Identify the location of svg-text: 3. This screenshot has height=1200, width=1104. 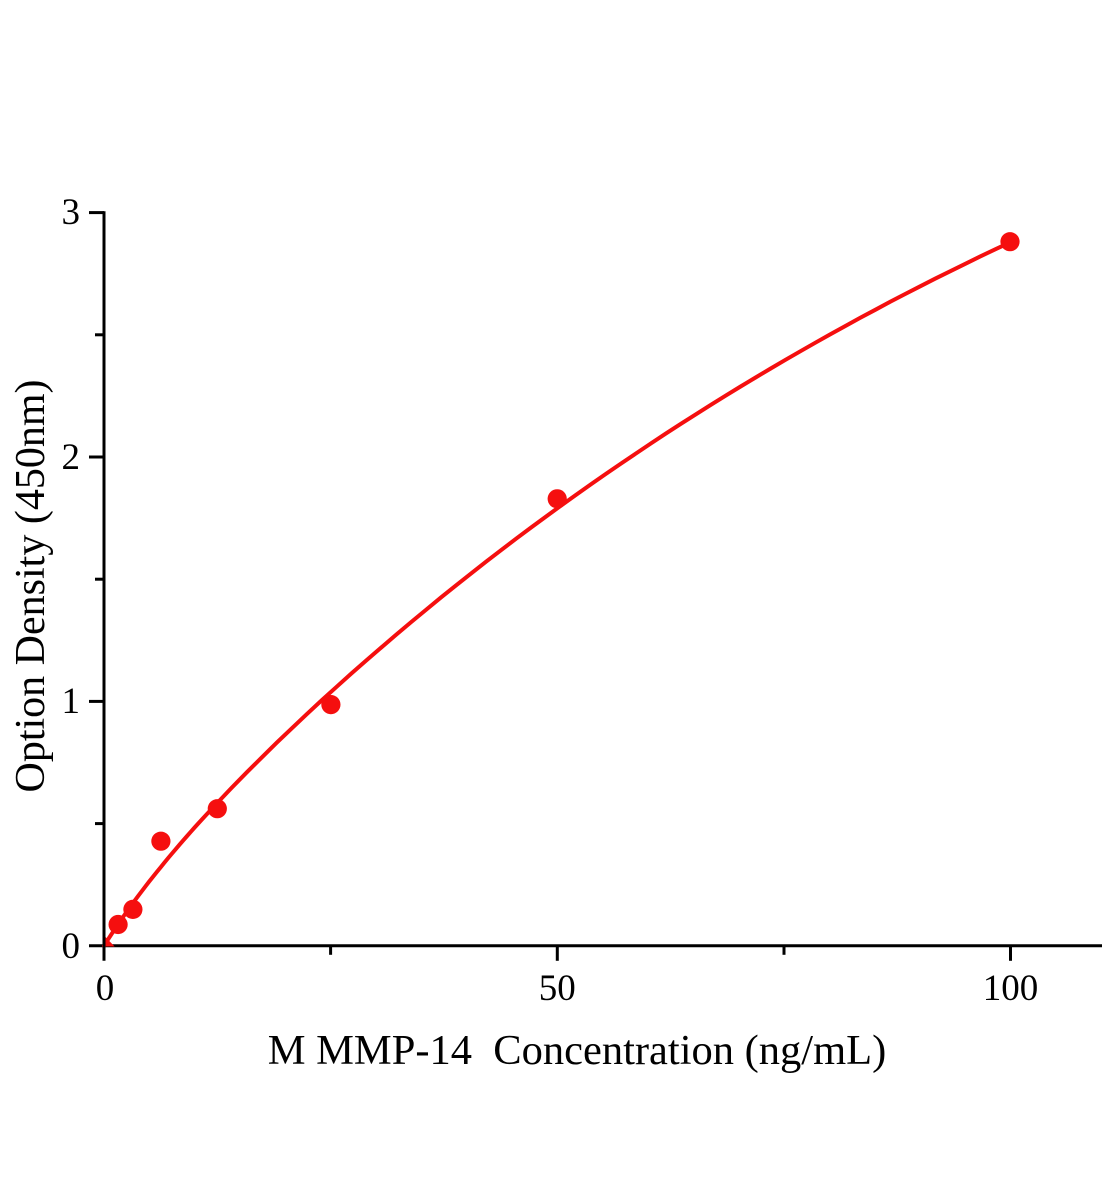
(71, 212).